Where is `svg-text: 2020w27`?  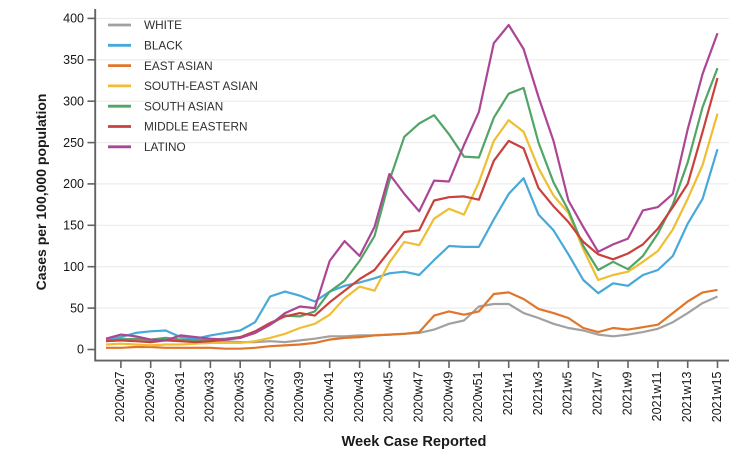
svg-text: 2020w27 is located at coordinates (120, 396).